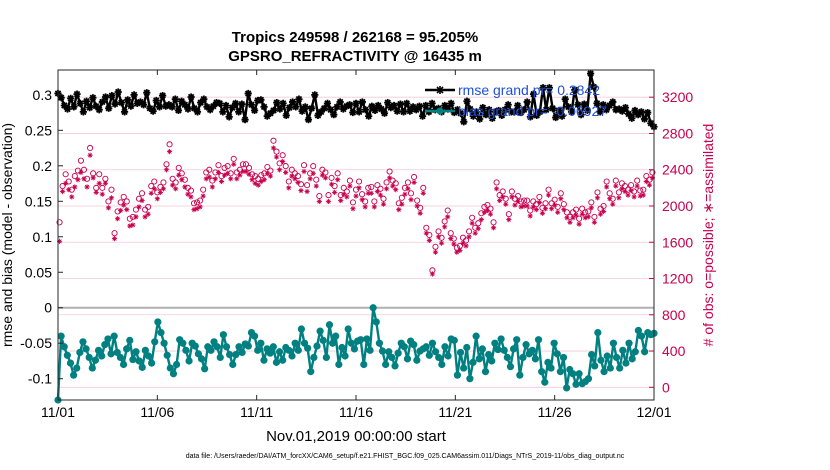  Describe the element at coordinates (666, 387) in the screenshot. I see `y2-tick-label: 0` at that location.